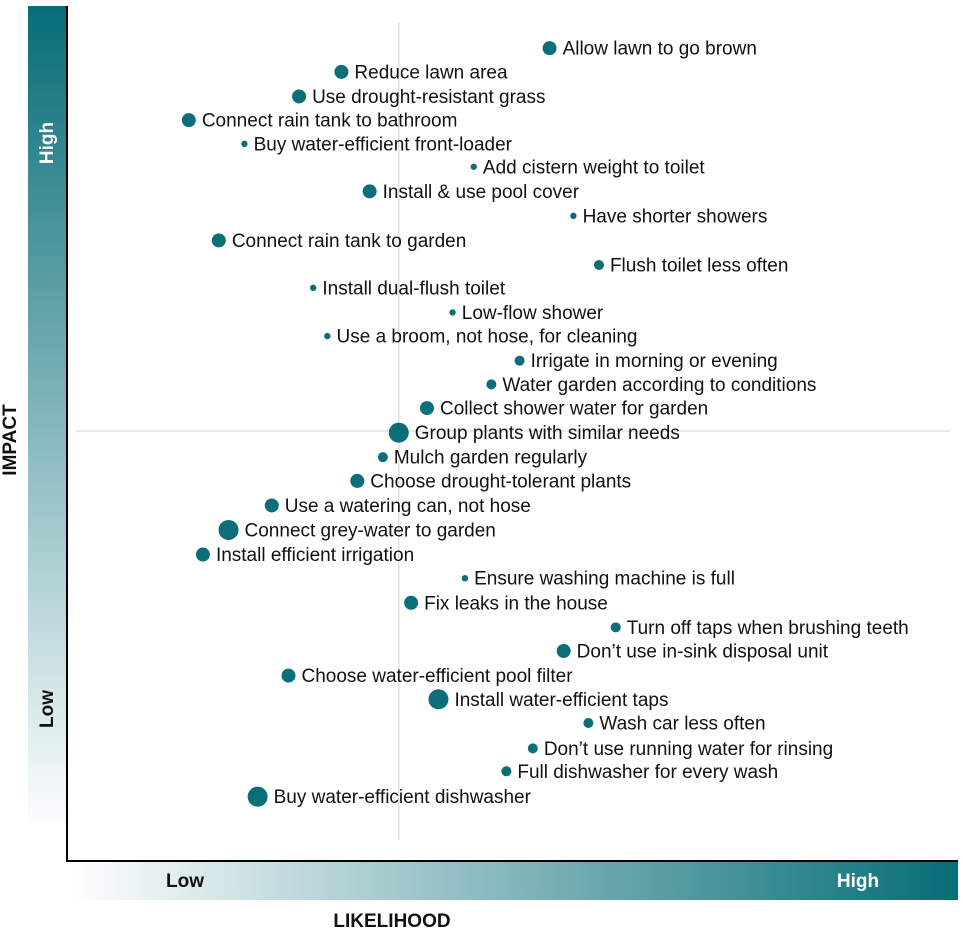  I want to click on data-point: Use drought-resistant grass, so click(418, 97).